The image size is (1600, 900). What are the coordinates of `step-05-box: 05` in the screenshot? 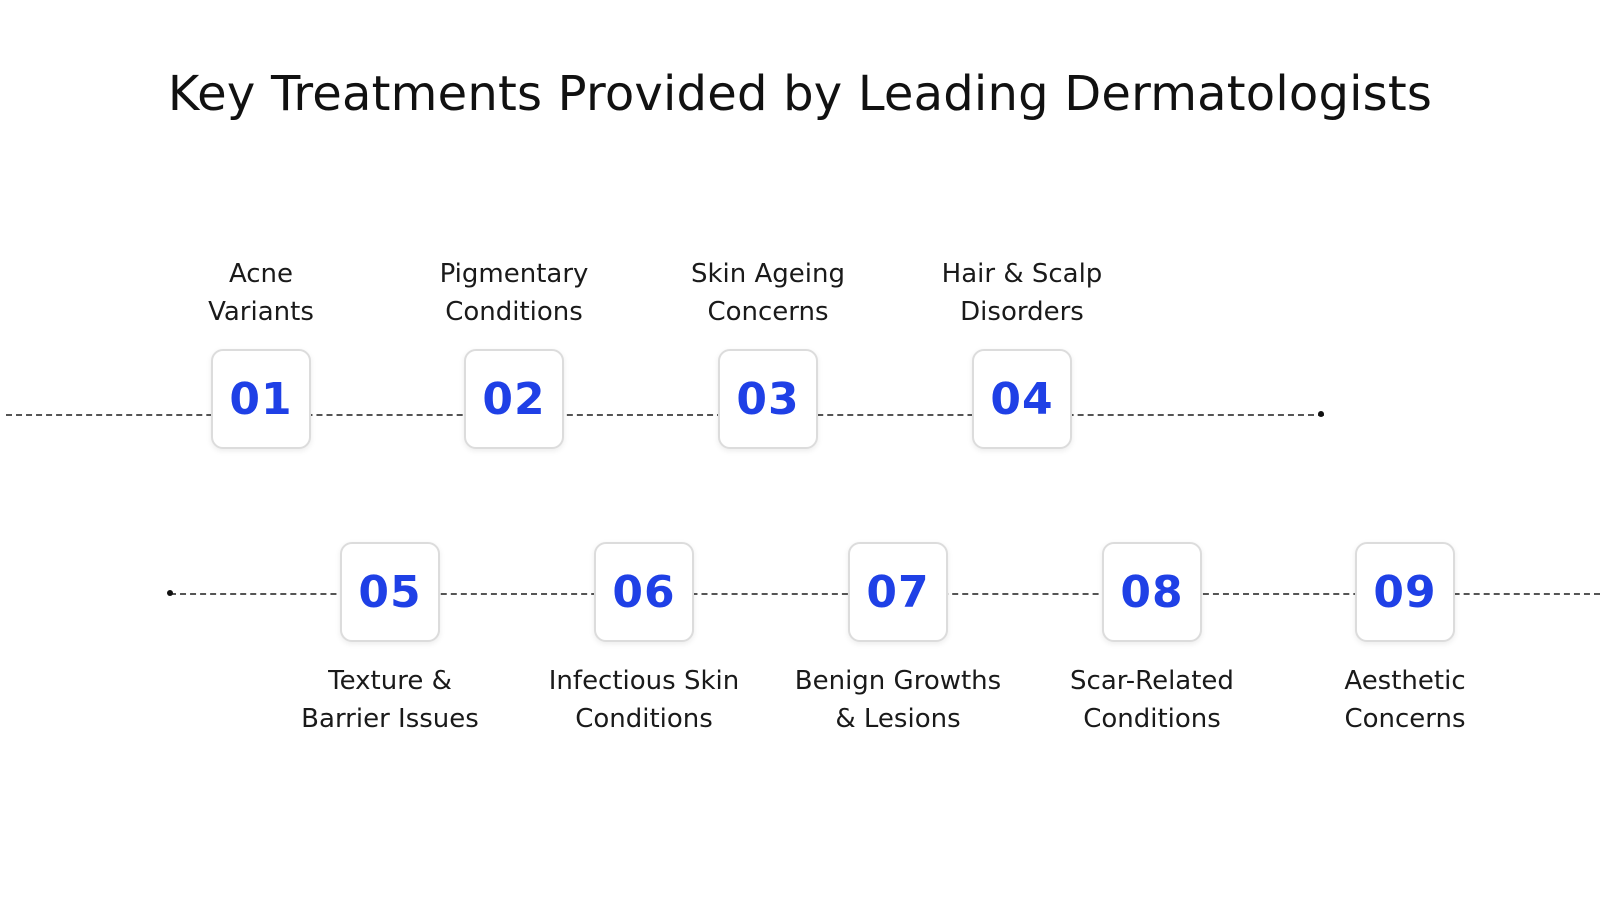 It's located at (390, 592).